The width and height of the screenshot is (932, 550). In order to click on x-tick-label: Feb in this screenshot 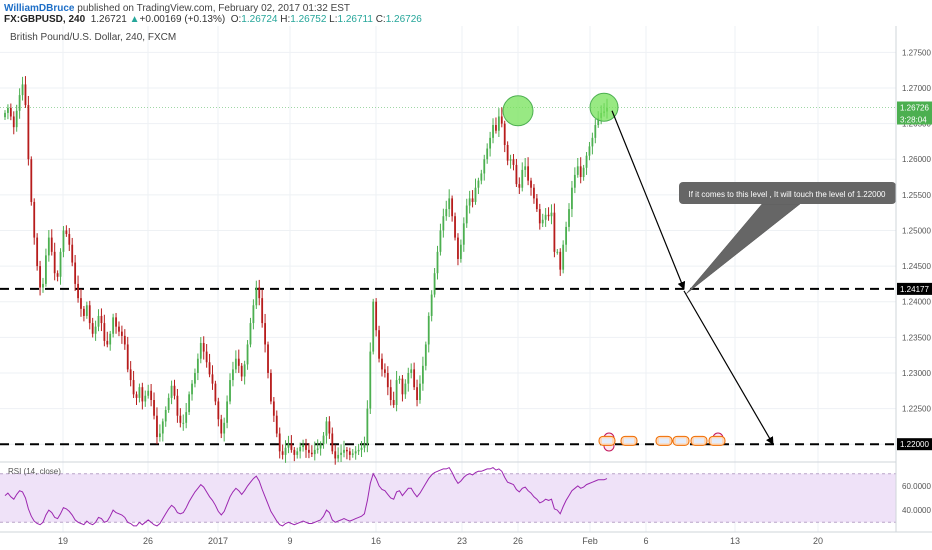, I will do `click(590, 541)`.